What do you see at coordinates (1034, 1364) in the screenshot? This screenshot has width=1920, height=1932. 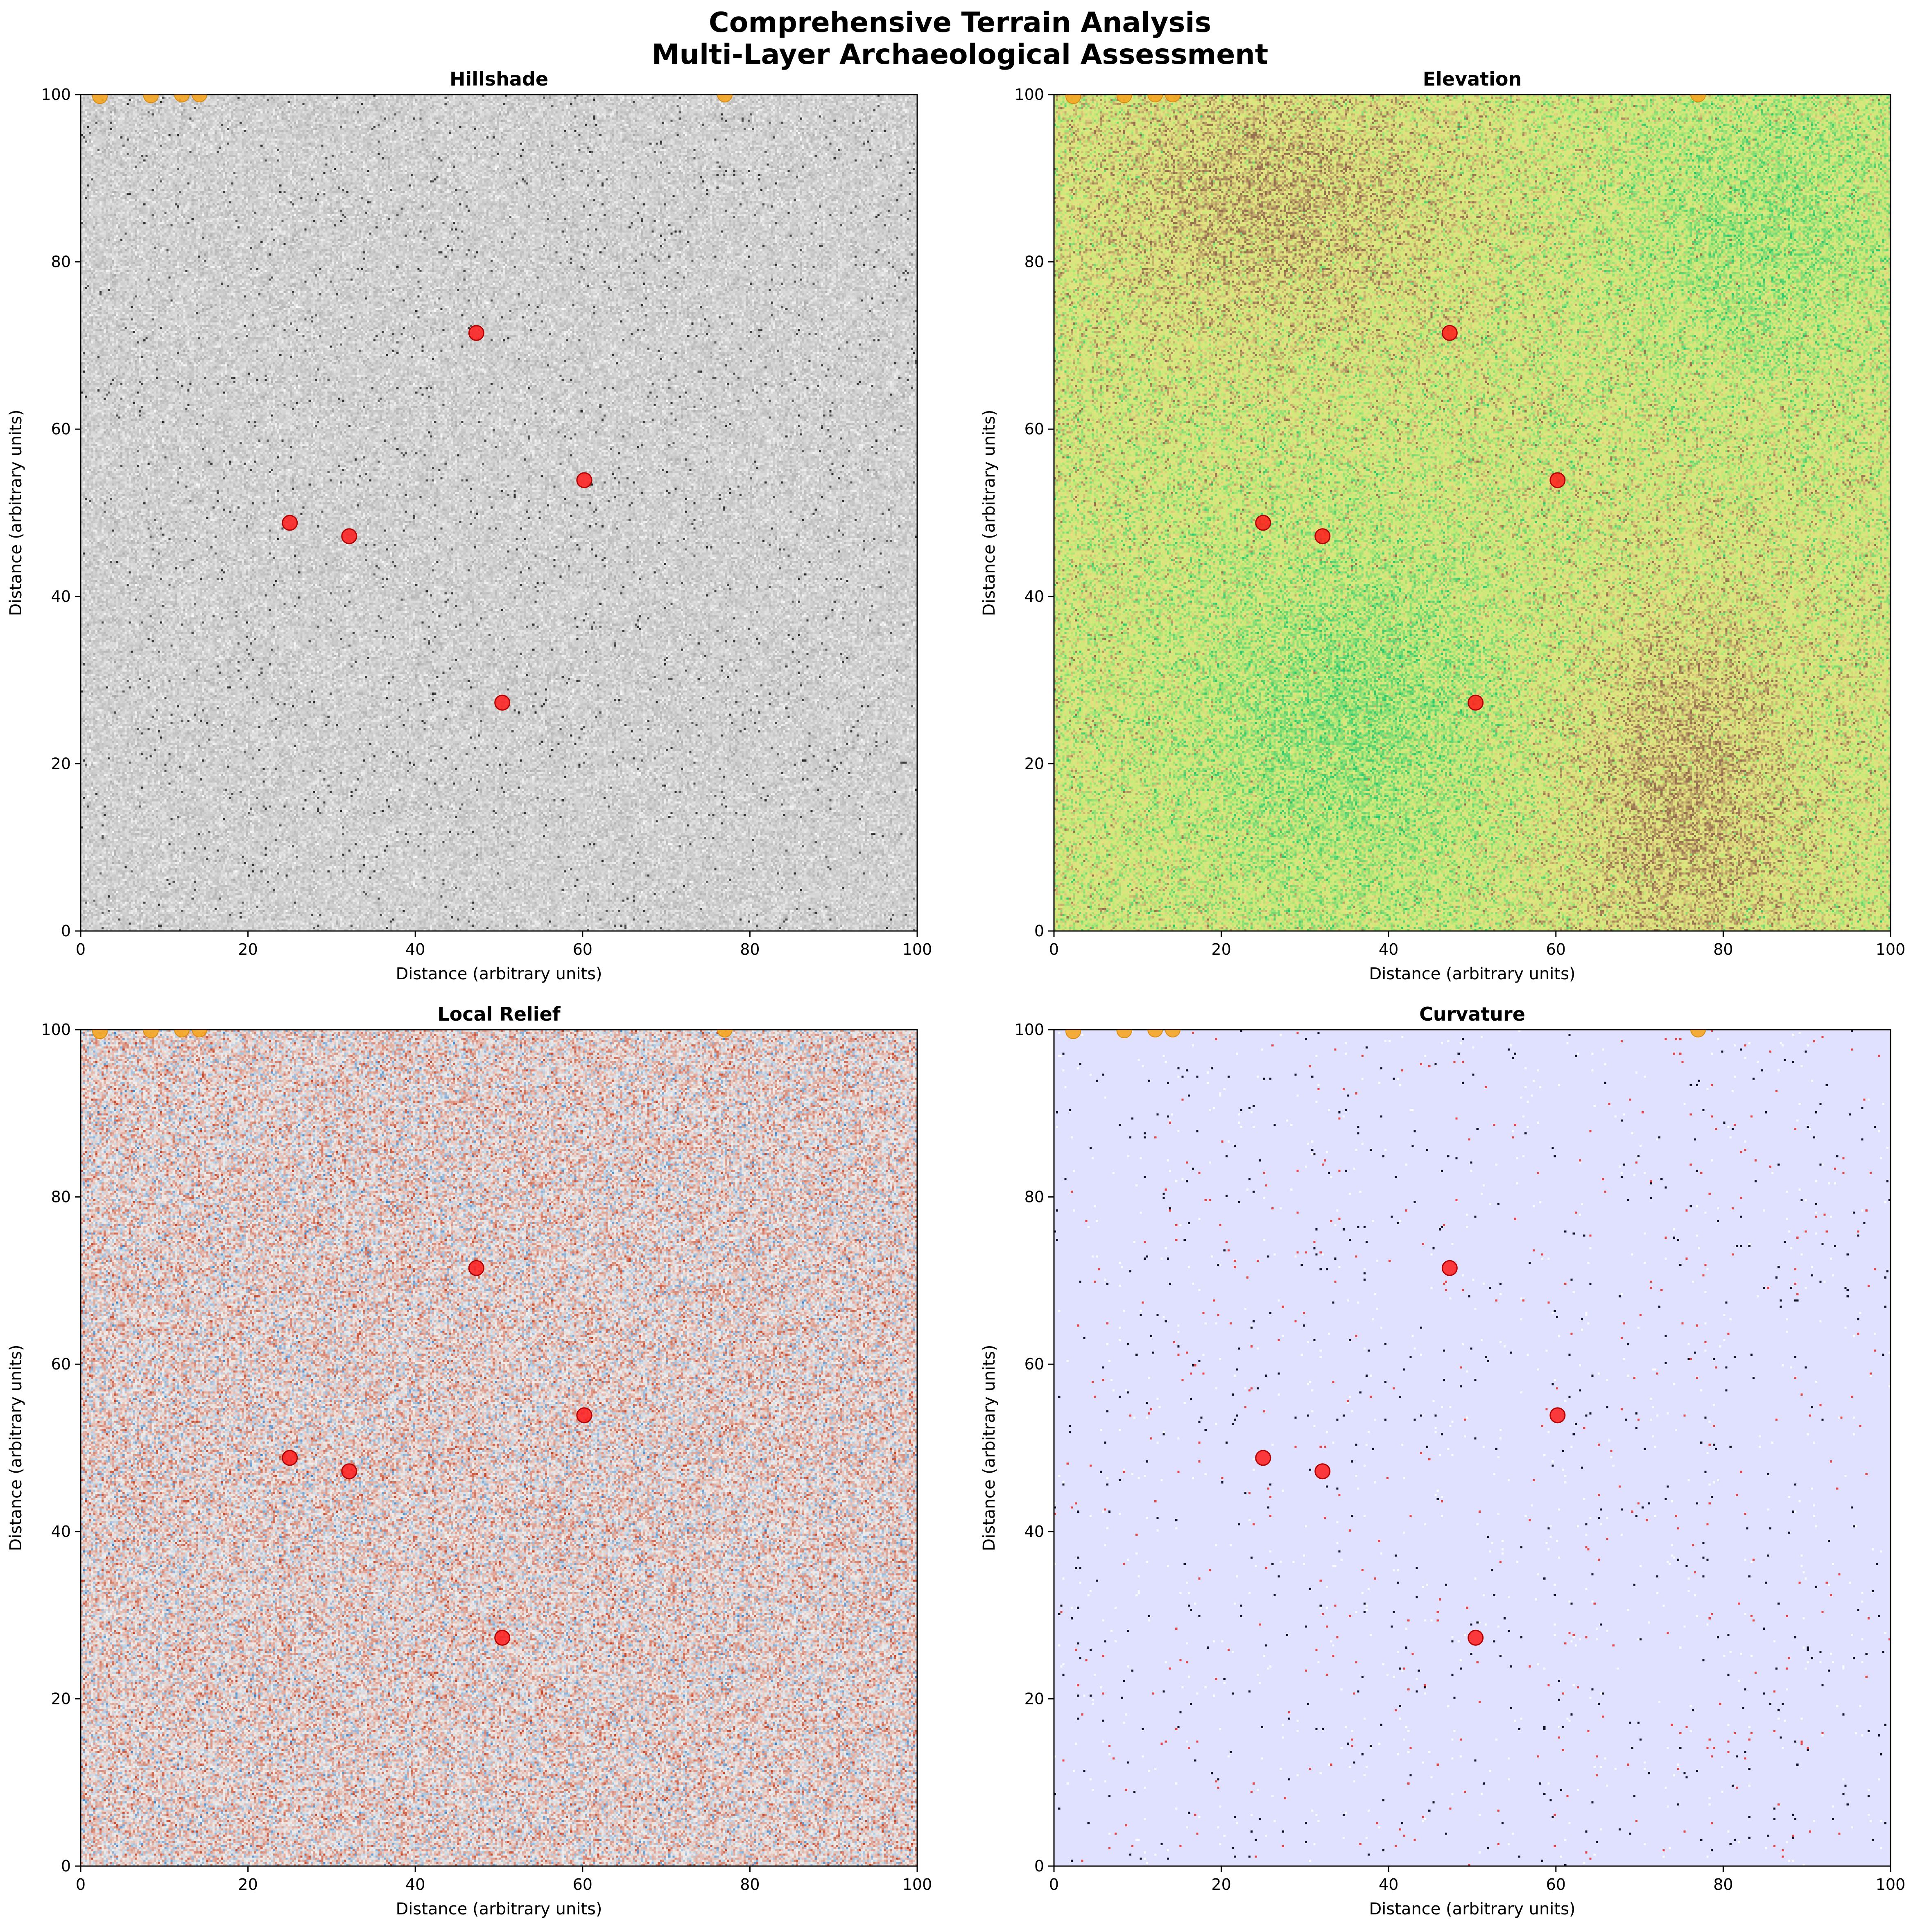 I see `curvature-y-tick-label: 60` at bounding box center [1034, 1364].